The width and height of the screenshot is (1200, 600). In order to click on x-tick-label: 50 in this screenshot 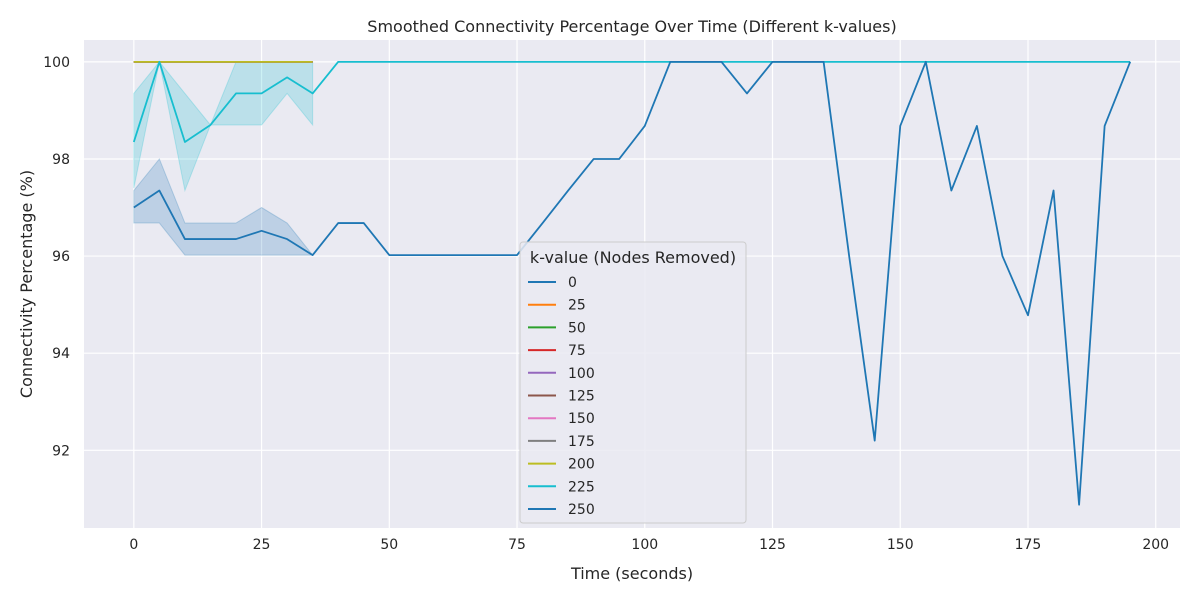, I will do `click(389, 545)`.